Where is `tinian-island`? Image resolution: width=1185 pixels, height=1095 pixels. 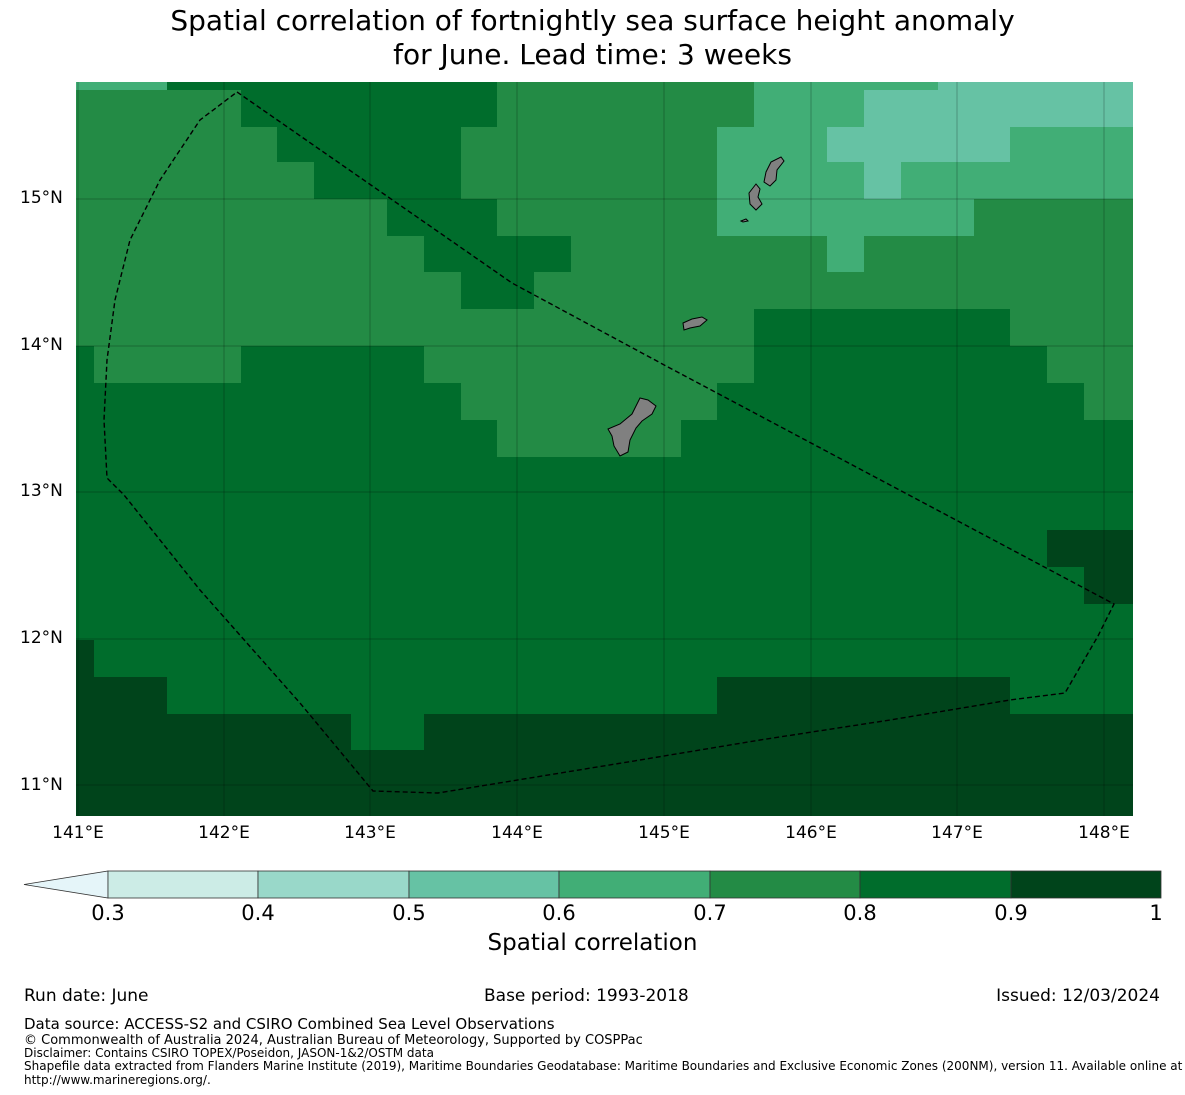
tinian-island is located at coordinates (755, 197).